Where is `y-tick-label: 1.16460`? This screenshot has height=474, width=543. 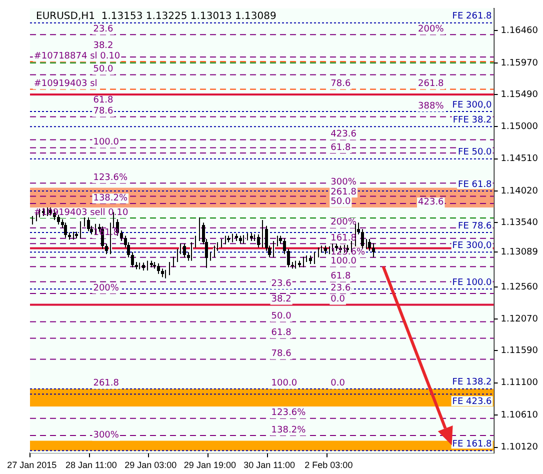
y-tick-label: 1.16460 is located at coordinates (519, 31).